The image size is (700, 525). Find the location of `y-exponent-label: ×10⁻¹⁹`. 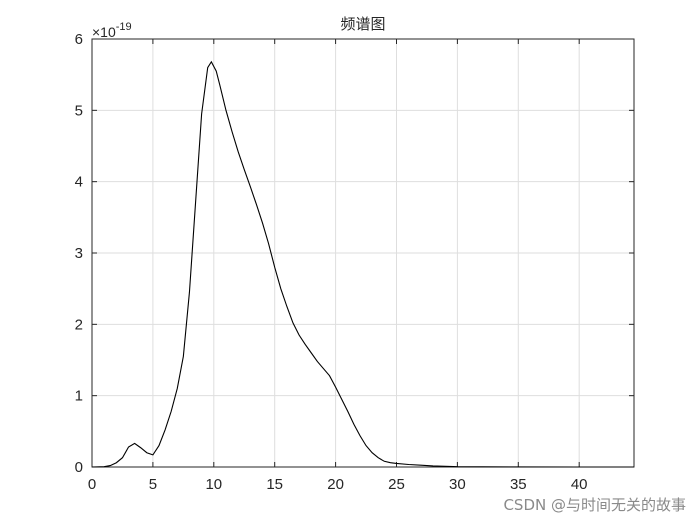

y-exponent-label: ×10⁻¹⁹ is located at coordinates (112, 30).